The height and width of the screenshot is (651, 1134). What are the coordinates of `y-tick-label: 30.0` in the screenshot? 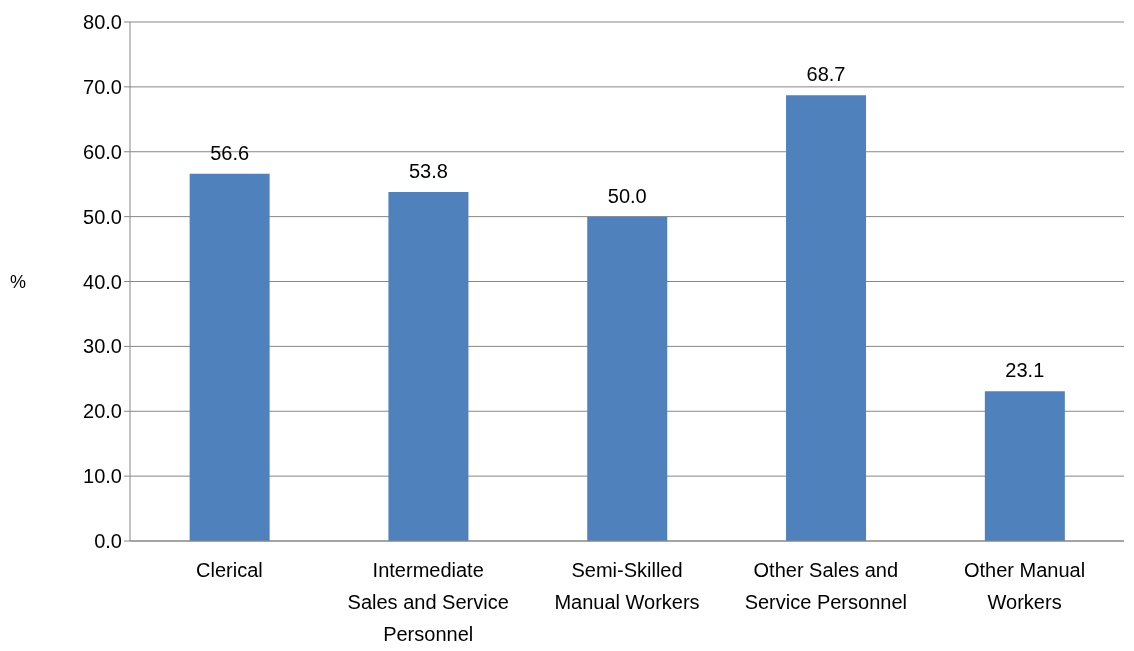 It's located at (102, 346).